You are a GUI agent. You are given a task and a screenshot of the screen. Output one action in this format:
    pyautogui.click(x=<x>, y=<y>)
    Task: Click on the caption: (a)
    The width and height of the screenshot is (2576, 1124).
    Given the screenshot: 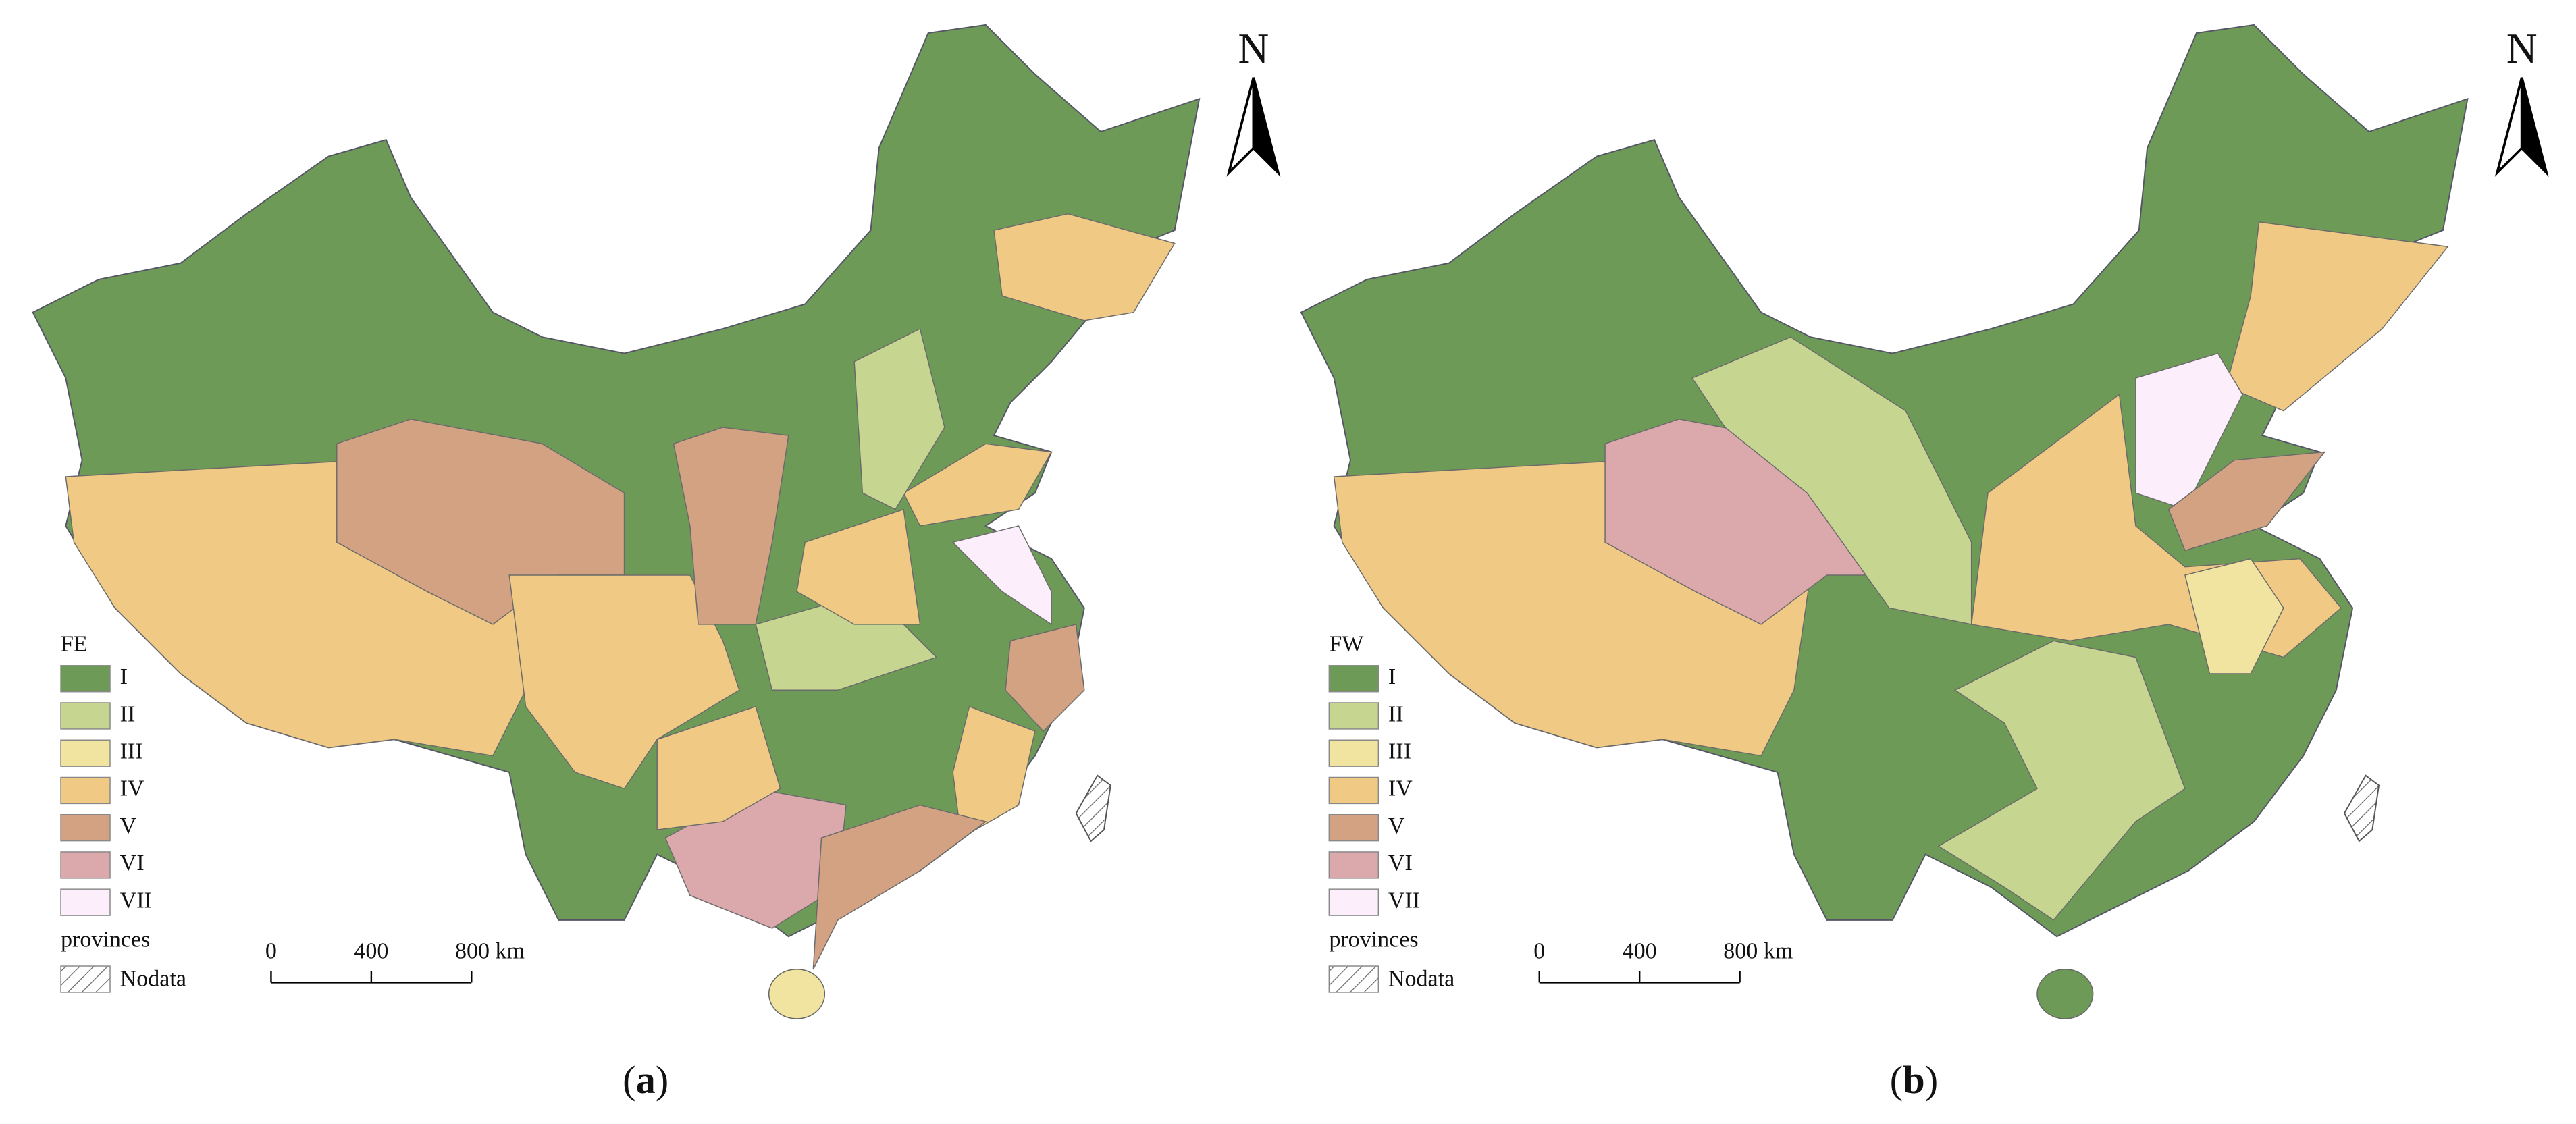 What is the action you would take?
    pyautogui.click(x=645, y=1080)
    